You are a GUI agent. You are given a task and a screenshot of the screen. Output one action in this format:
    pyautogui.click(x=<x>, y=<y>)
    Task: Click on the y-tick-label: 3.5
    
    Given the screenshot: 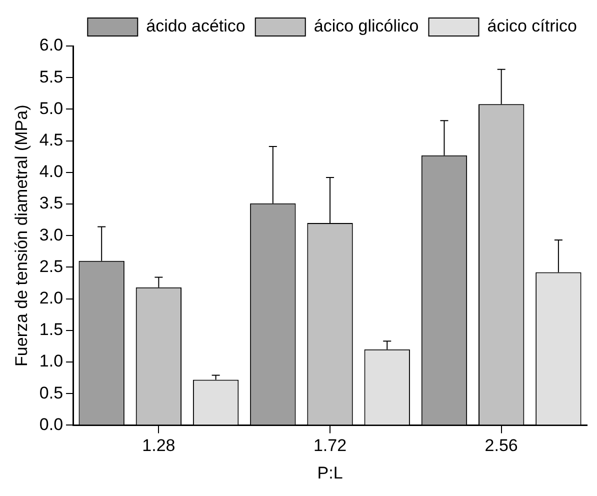 What is the action you would take?
    pyautogui.click(x=51, y=203)
    